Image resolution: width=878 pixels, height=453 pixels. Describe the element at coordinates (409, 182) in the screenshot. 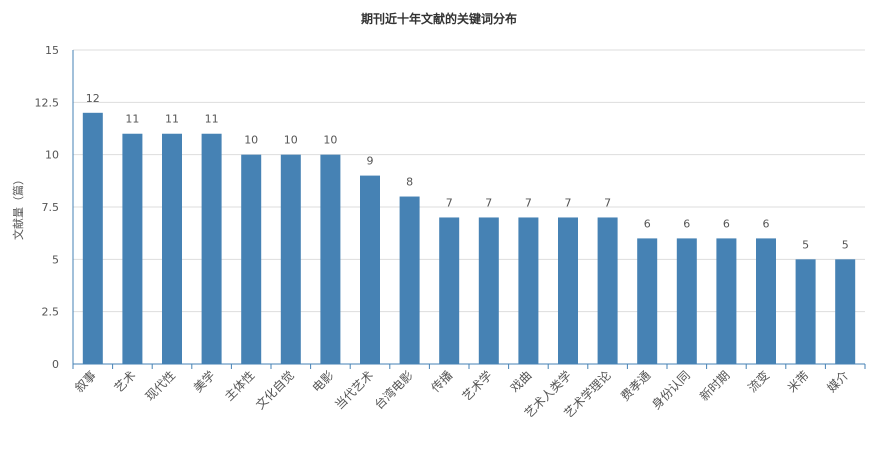

I see `data-label: 8` at that location.